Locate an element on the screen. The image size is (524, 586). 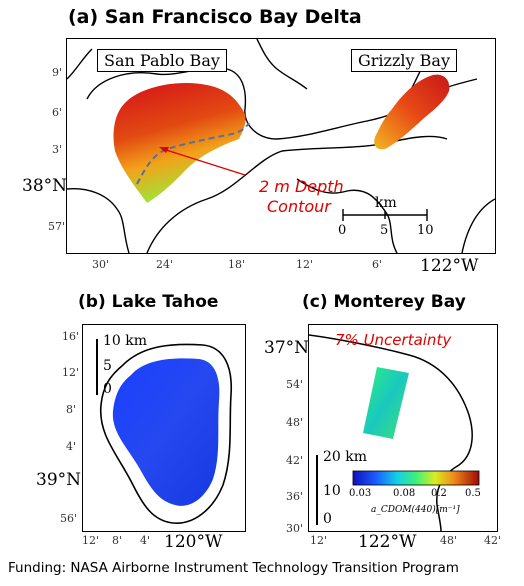
panel-b-map: 10 km 5 0 is located at coordinates (164, 428).